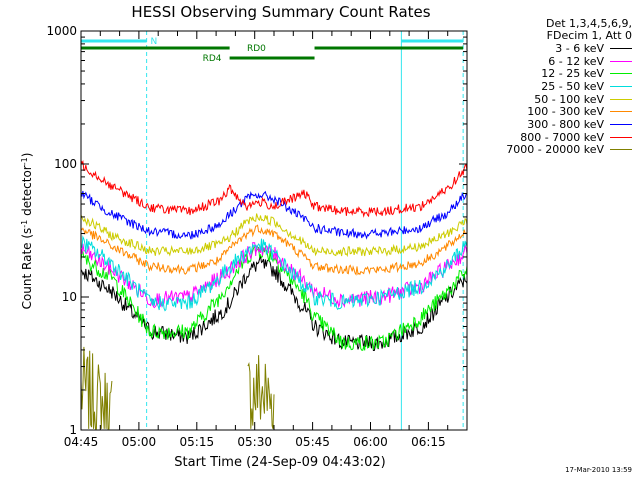 This screenshot has width=640, height=480. I want to click on x-tick-label: 05:30, so click(254, 442).